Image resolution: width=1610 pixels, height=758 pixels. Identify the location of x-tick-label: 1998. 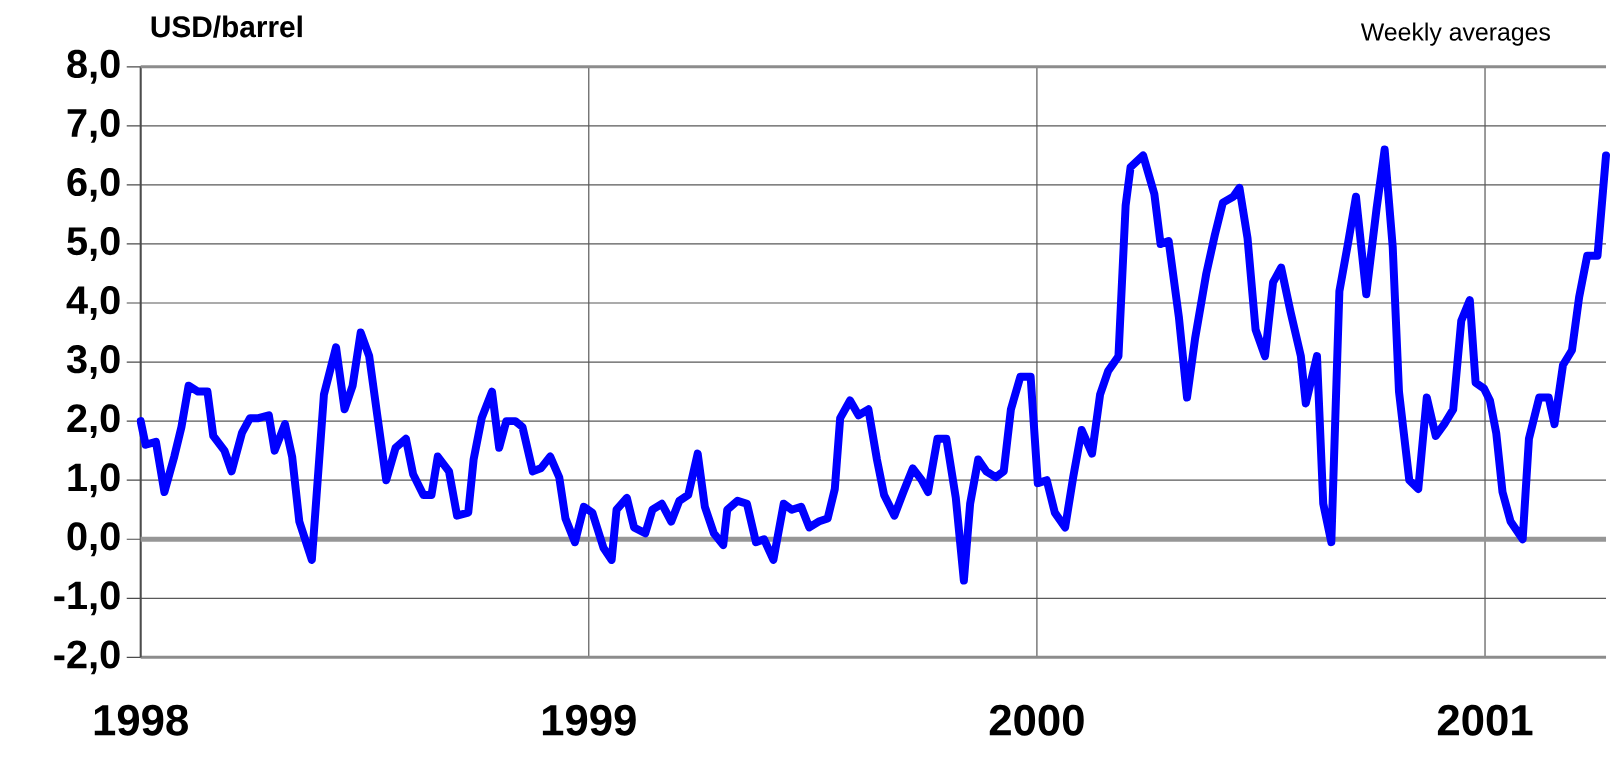
(141, 720).